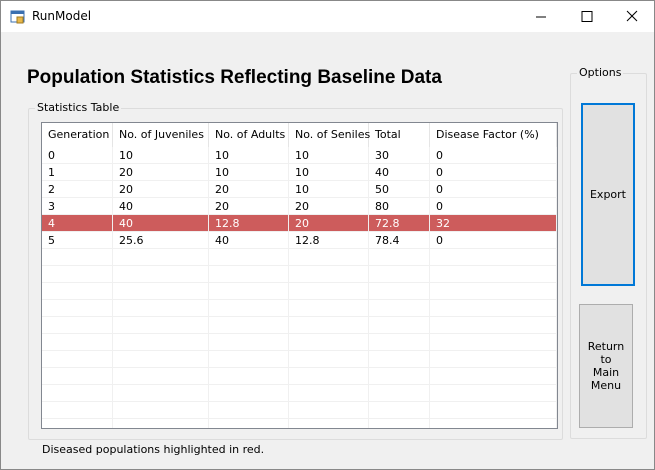  What do you see at coordinates (77, 189) in the screenshot?
I see `table-cell: 2` at bounding box center [77, 189].